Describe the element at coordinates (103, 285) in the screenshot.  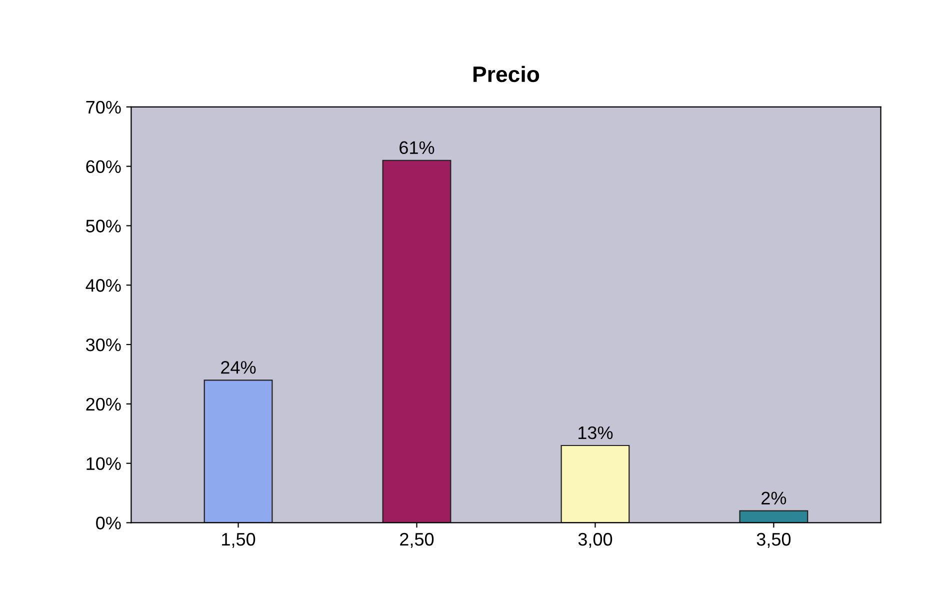
I see `y-tick-label: 40%` at that location.